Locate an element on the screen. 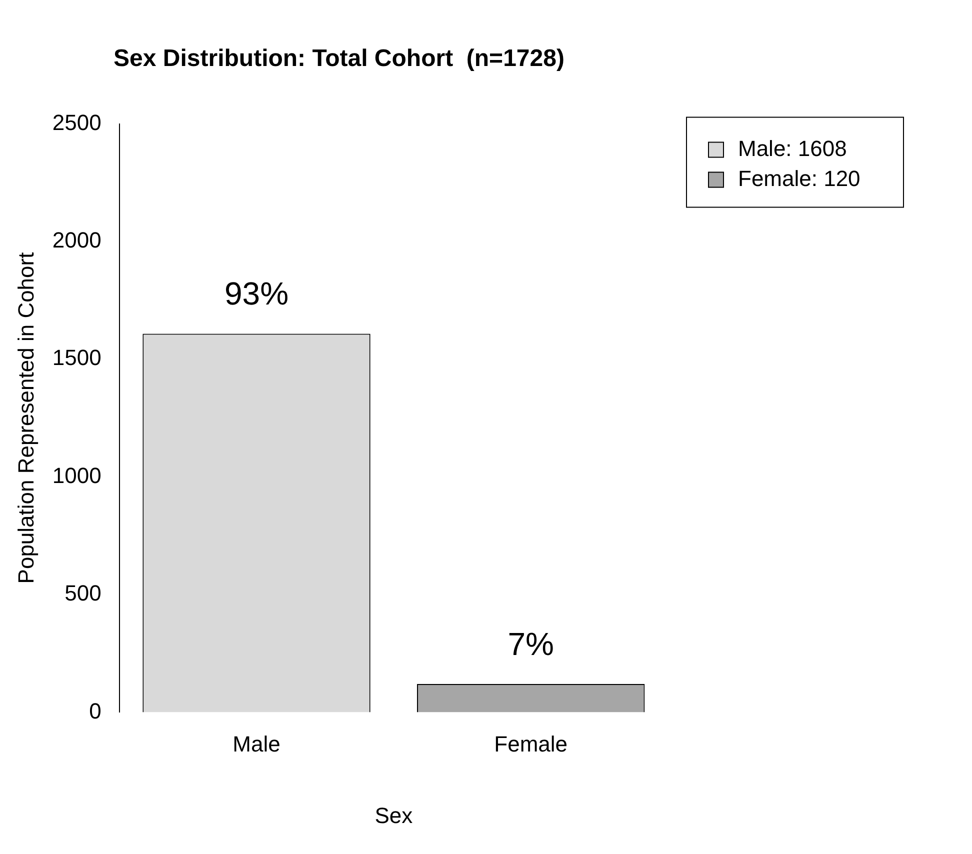 The height and width of the screenshot is (854, 972). legend-label: Female: 120 is located at coordinates (799, 178).